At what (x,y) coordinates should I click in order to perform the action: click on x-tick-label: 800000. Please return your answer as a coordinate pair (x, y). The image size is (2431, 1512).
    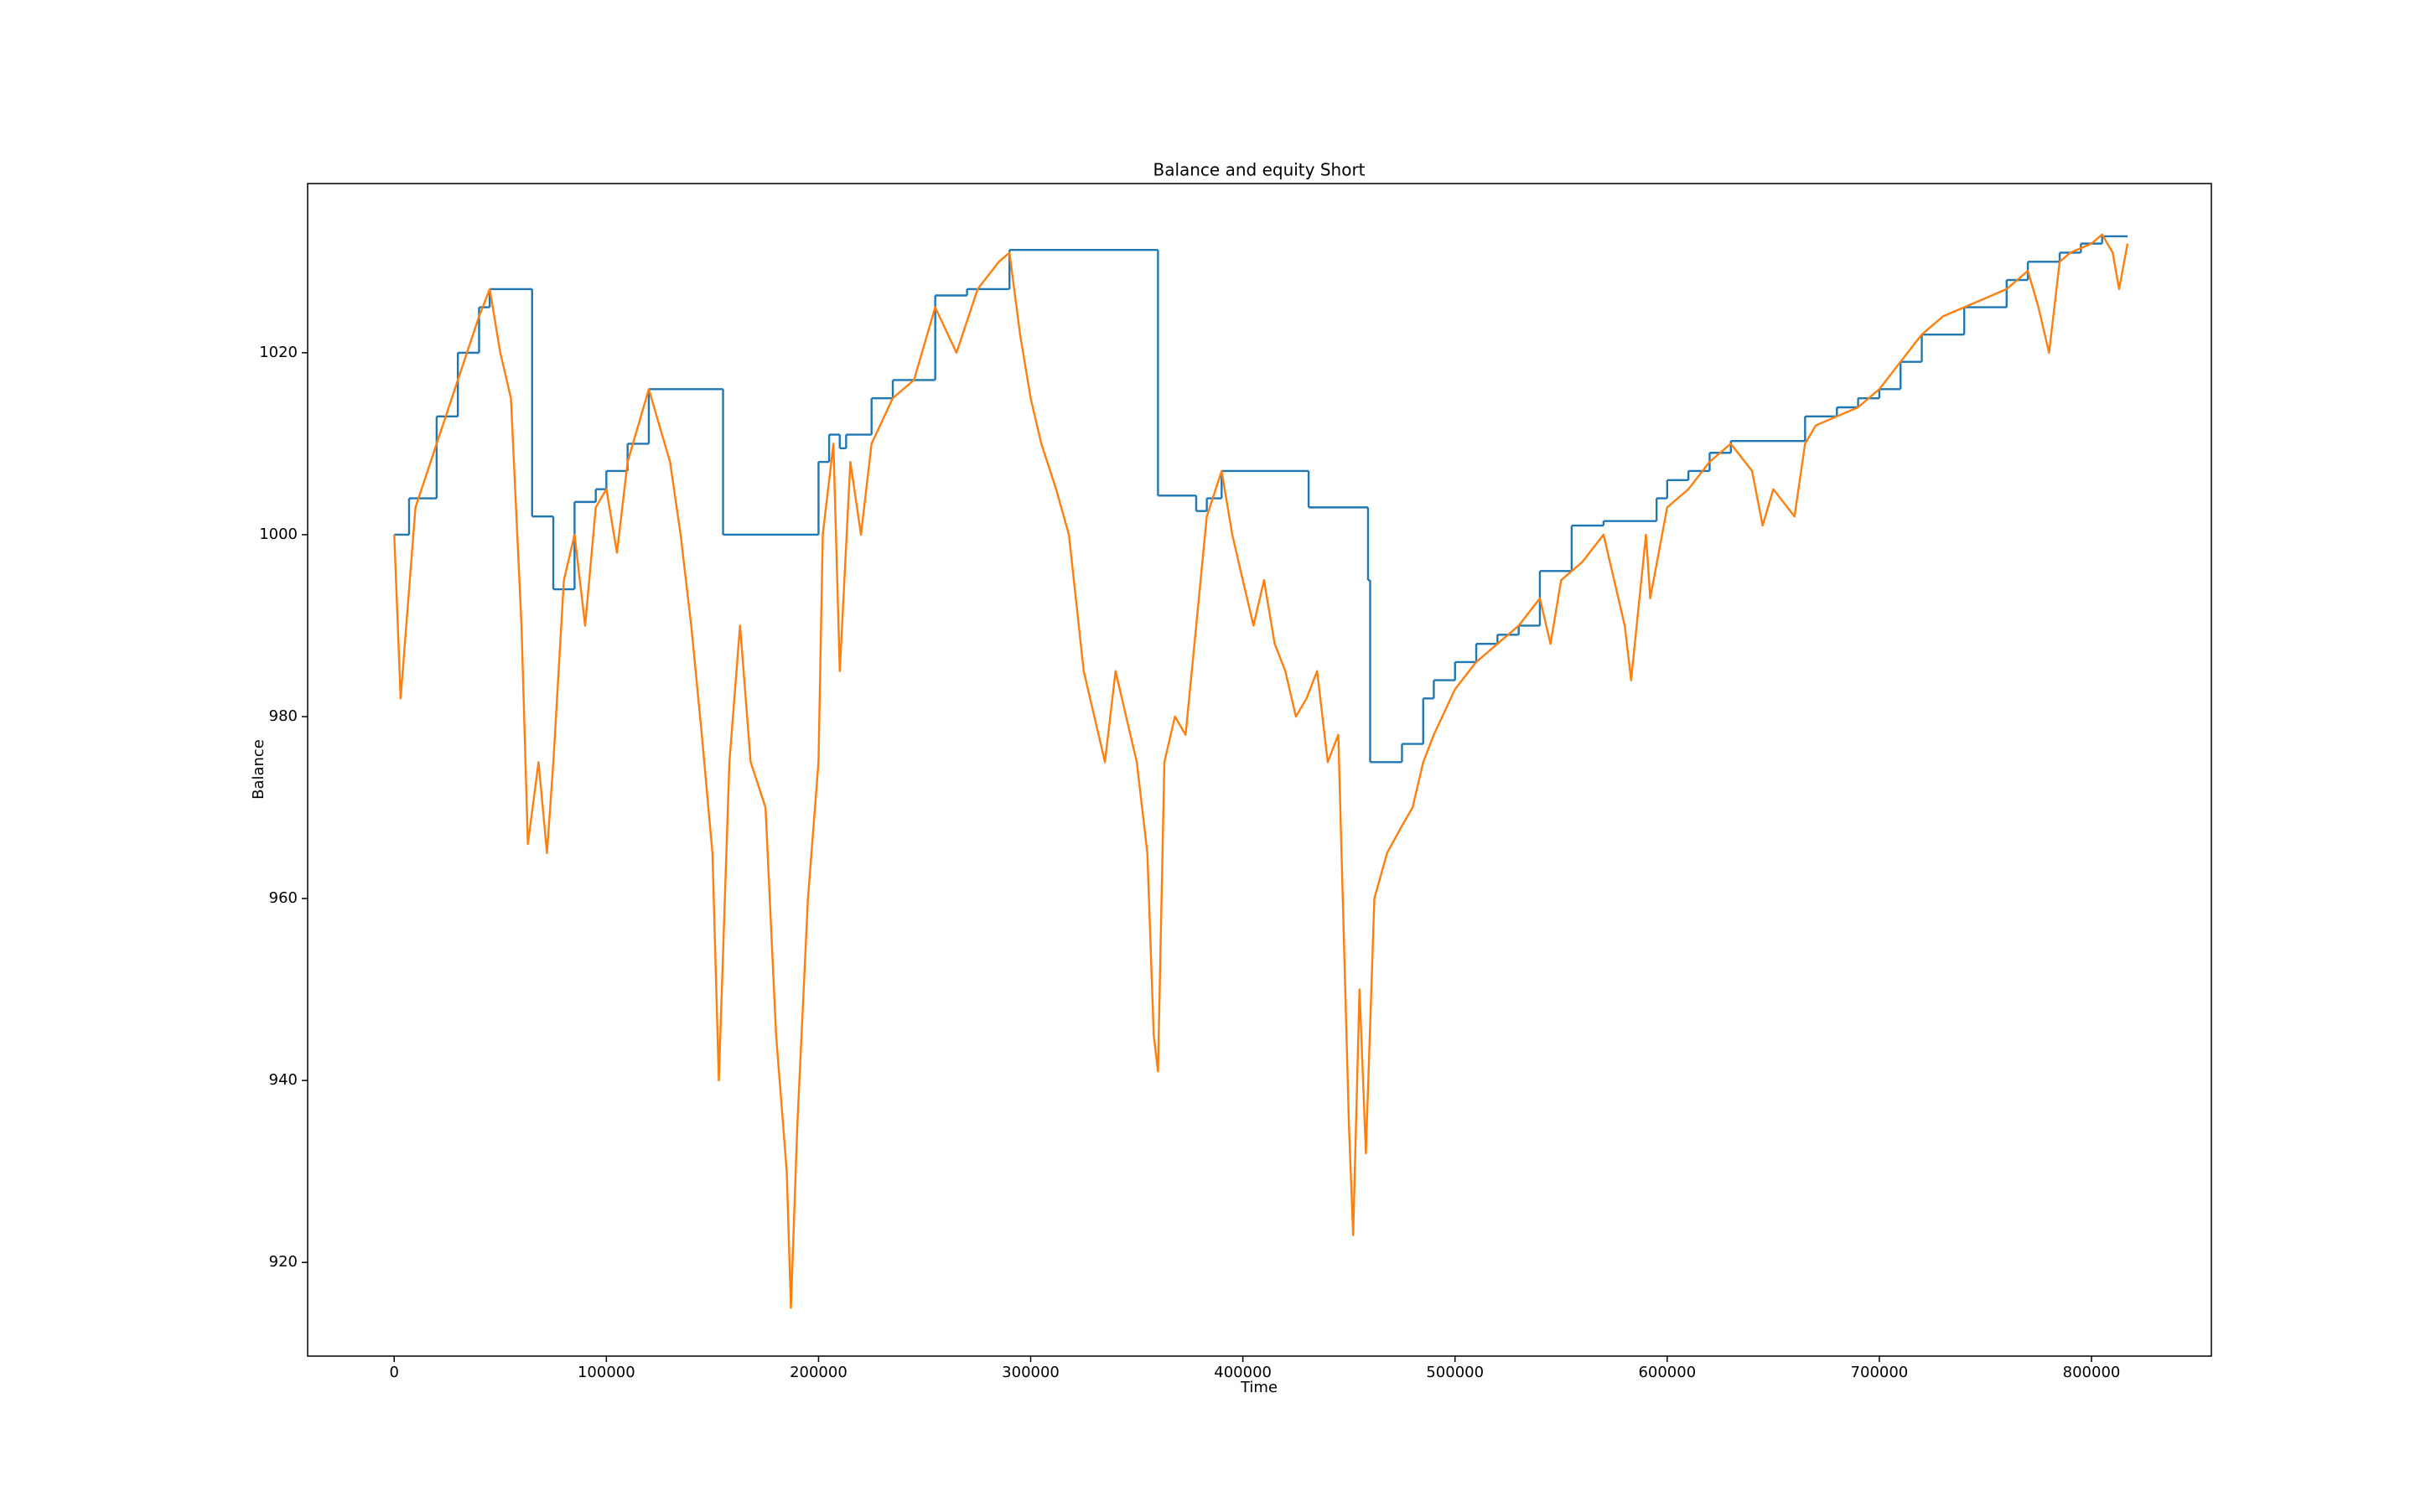
    Looking at the image, I should click on (2092, 1372).